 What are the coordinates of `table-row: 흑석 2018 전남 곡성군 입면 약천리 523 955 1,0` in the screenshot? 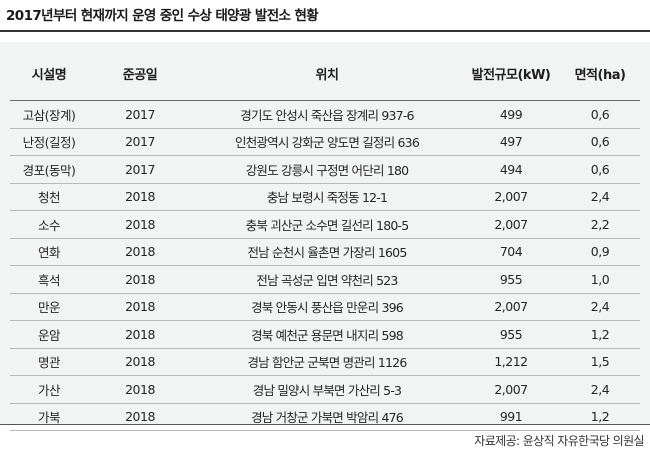 It's located at (325, 279).